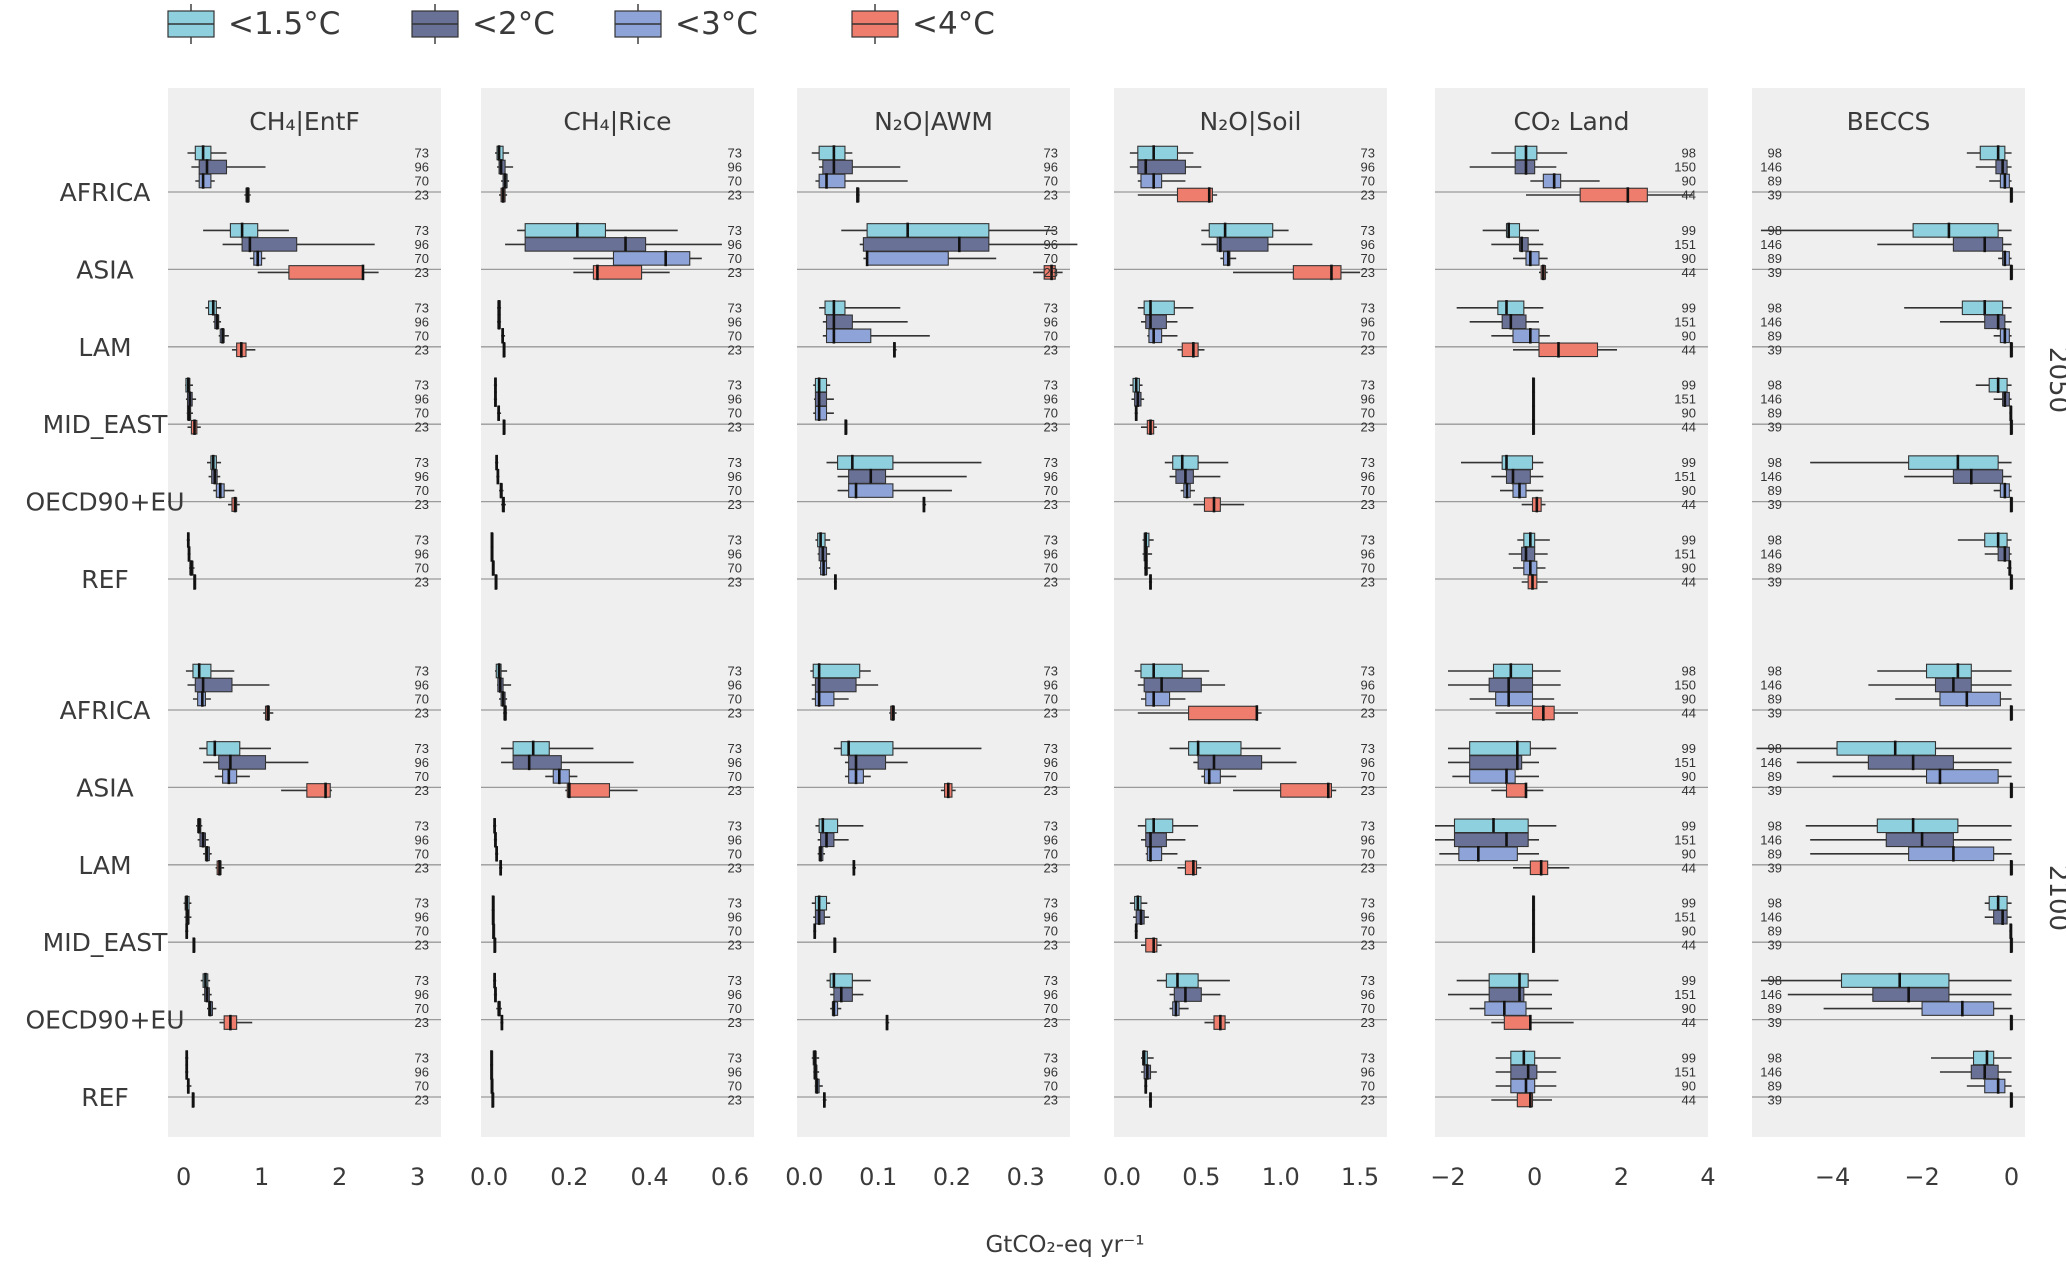  What do you see at coordinates (1689, 582) in the screenshot?
I see `sample-count: 44` at bounding box center [1689, 582].